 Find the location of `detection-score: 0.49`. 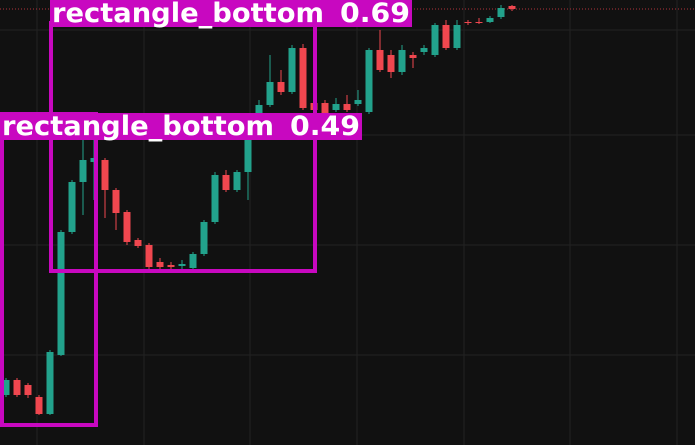

detection-score: 0.49 is located at coordinates (325, 126).